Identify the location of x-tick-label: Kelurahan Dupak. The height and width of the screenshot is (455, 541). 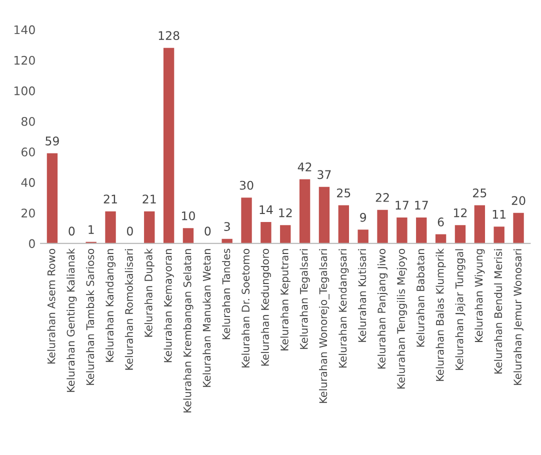
(149, 292).